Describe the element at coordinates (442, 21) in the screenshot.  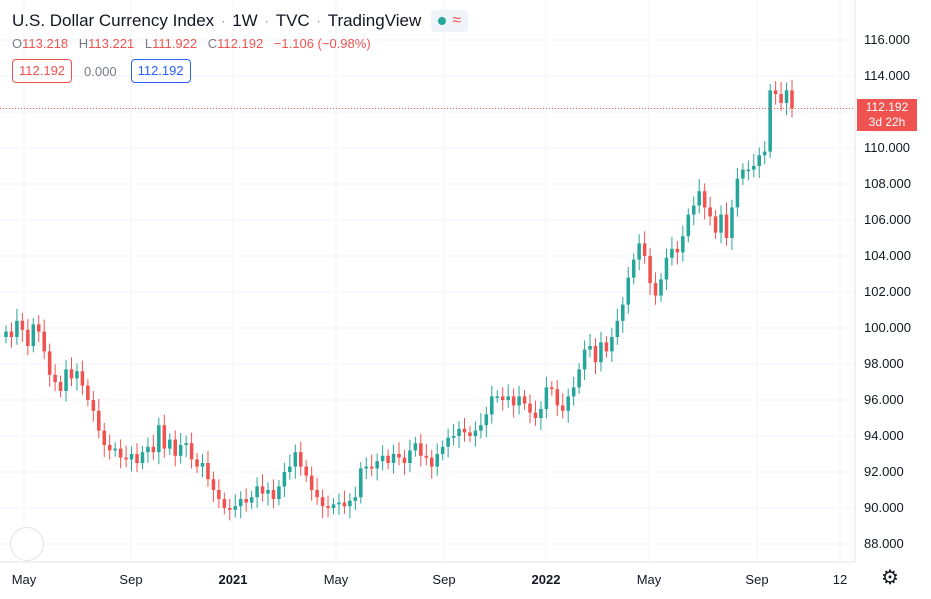
I see `market-open-icon` at that location.